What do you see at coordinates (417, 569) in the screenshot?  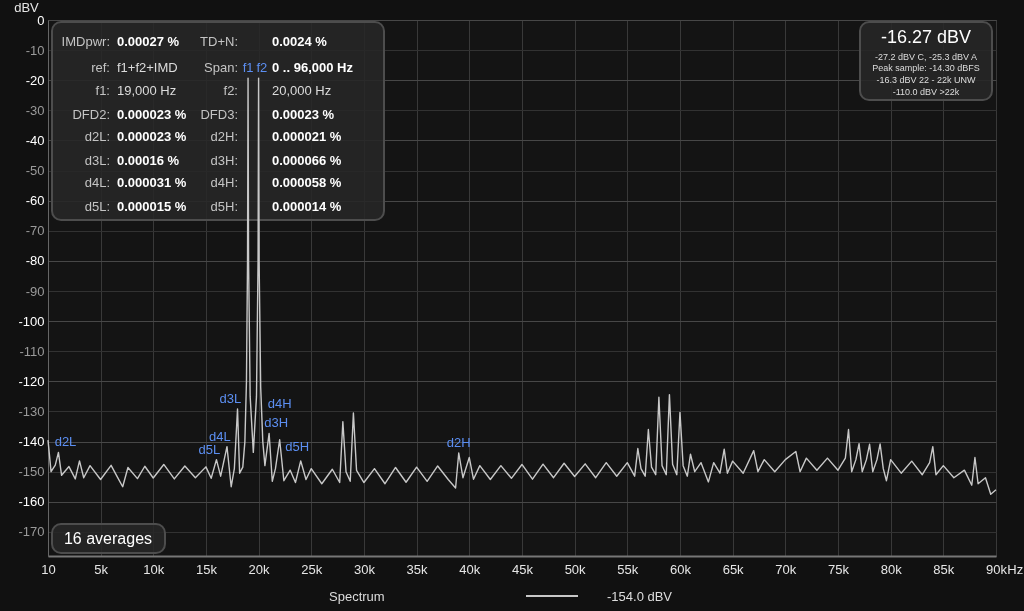 I see `x-tick-label: 35k` at bounding box center [417, 569].